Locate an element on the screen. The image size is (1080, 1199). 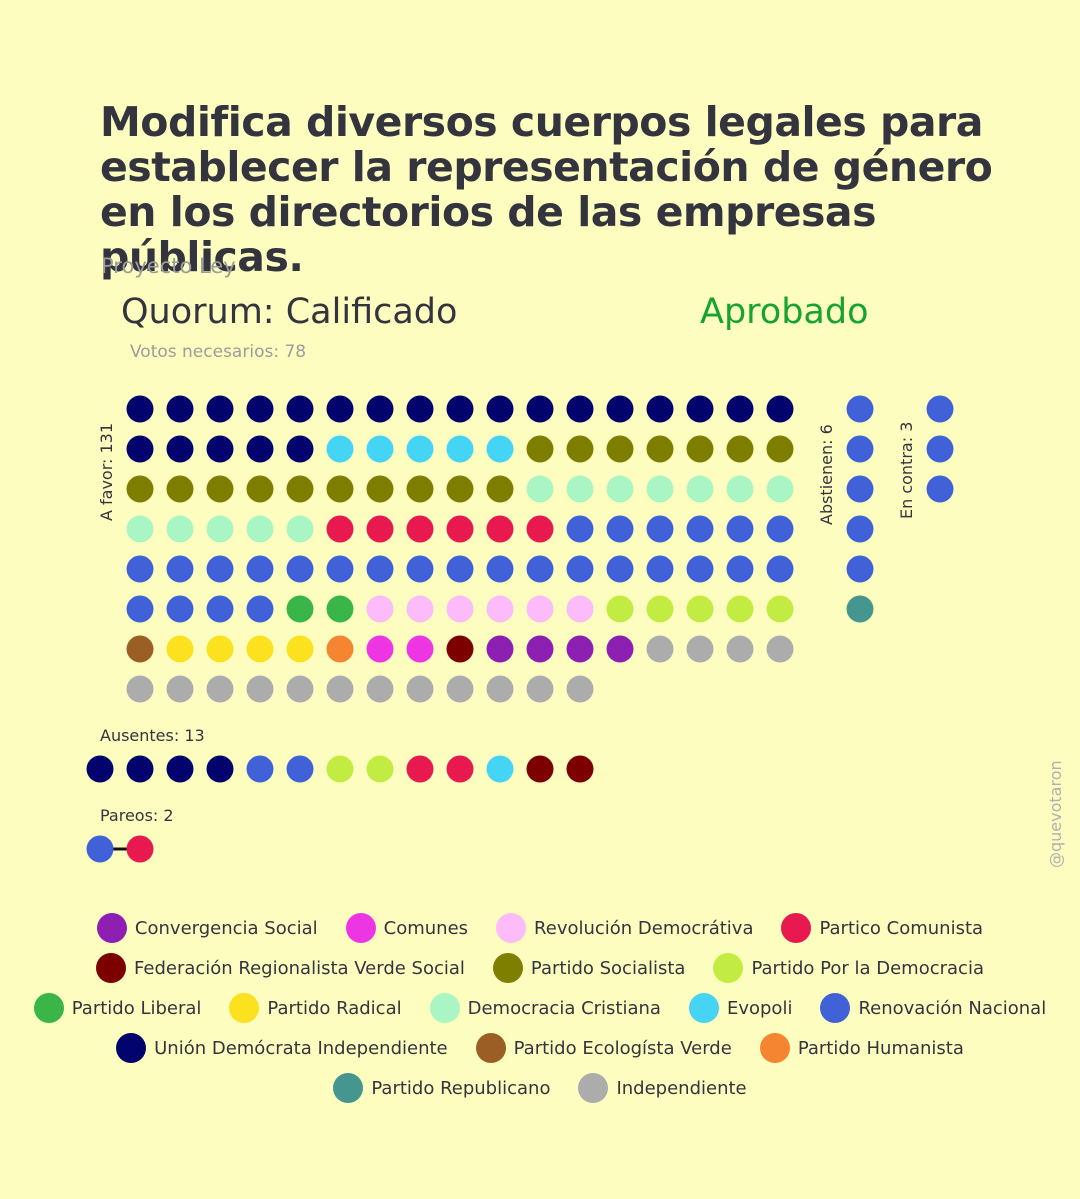
vote-dot-pareo is located at coordinates (140, 849).